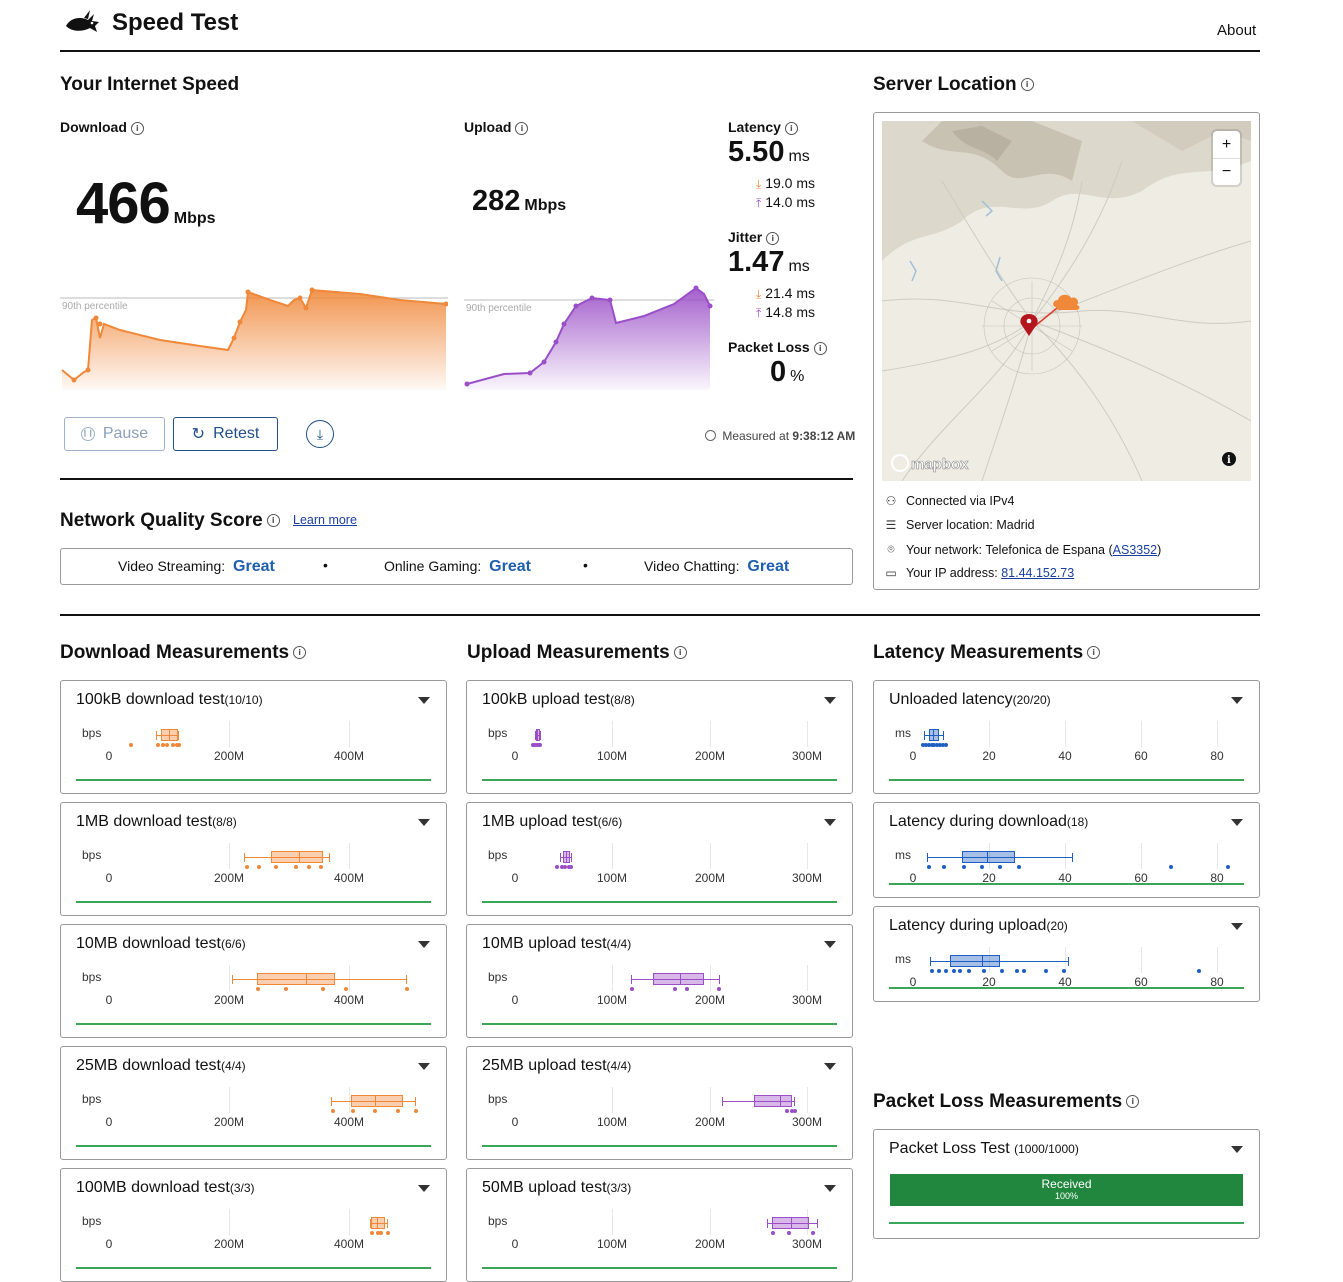  What do you see at coordinates (1066, 737) in the screenshot?
I see `latency-test-card: Unloaded latency(20/20) ms 0 20 40 60 80` at bounding box center [1066, 737].